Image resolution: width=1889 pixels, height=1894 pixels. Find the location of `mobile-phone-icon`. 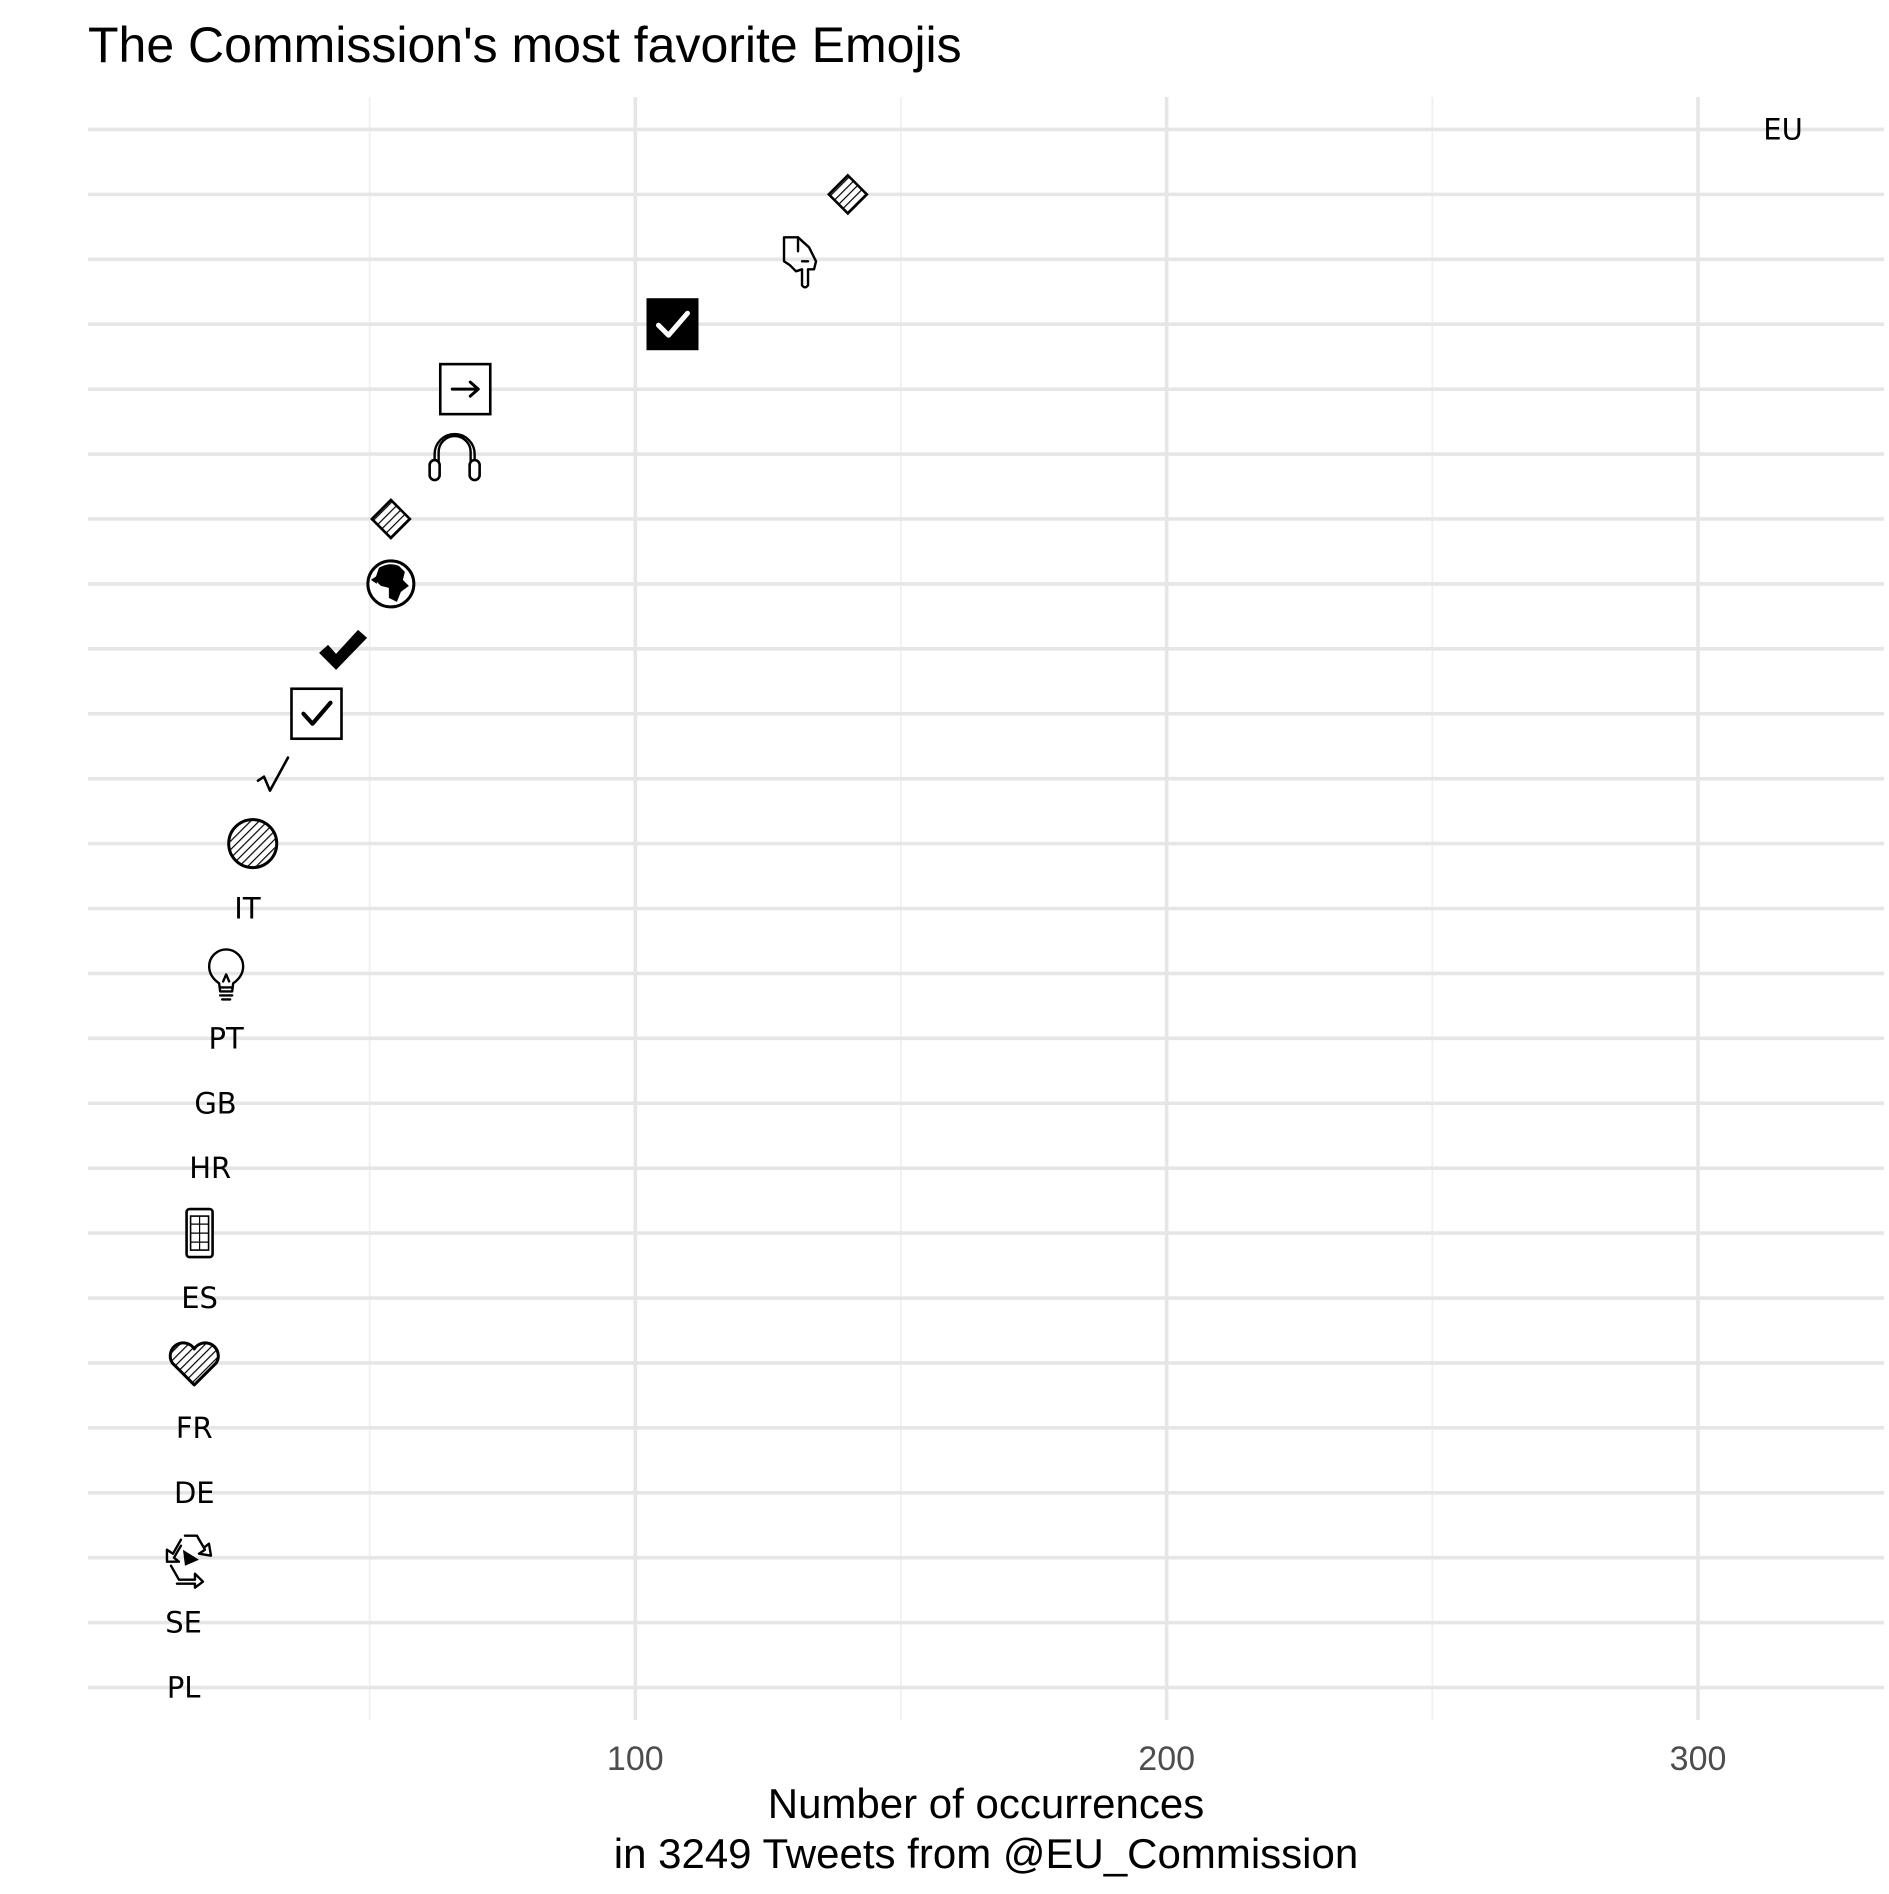

mobile-phone-icon is located at coordinates (199, 1233).